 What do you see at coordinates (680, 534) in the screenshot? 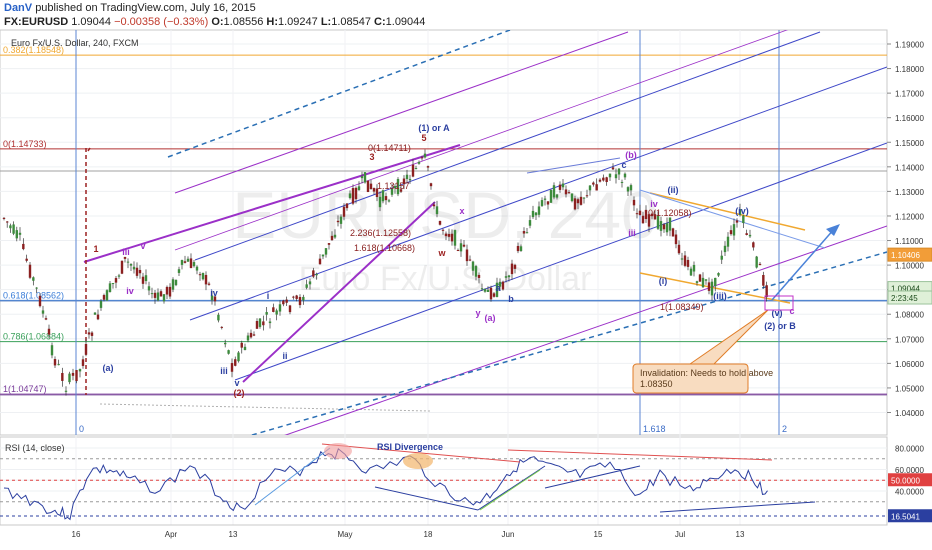
I see `x-tick-label: Jul` at bounding box center [680, 534].